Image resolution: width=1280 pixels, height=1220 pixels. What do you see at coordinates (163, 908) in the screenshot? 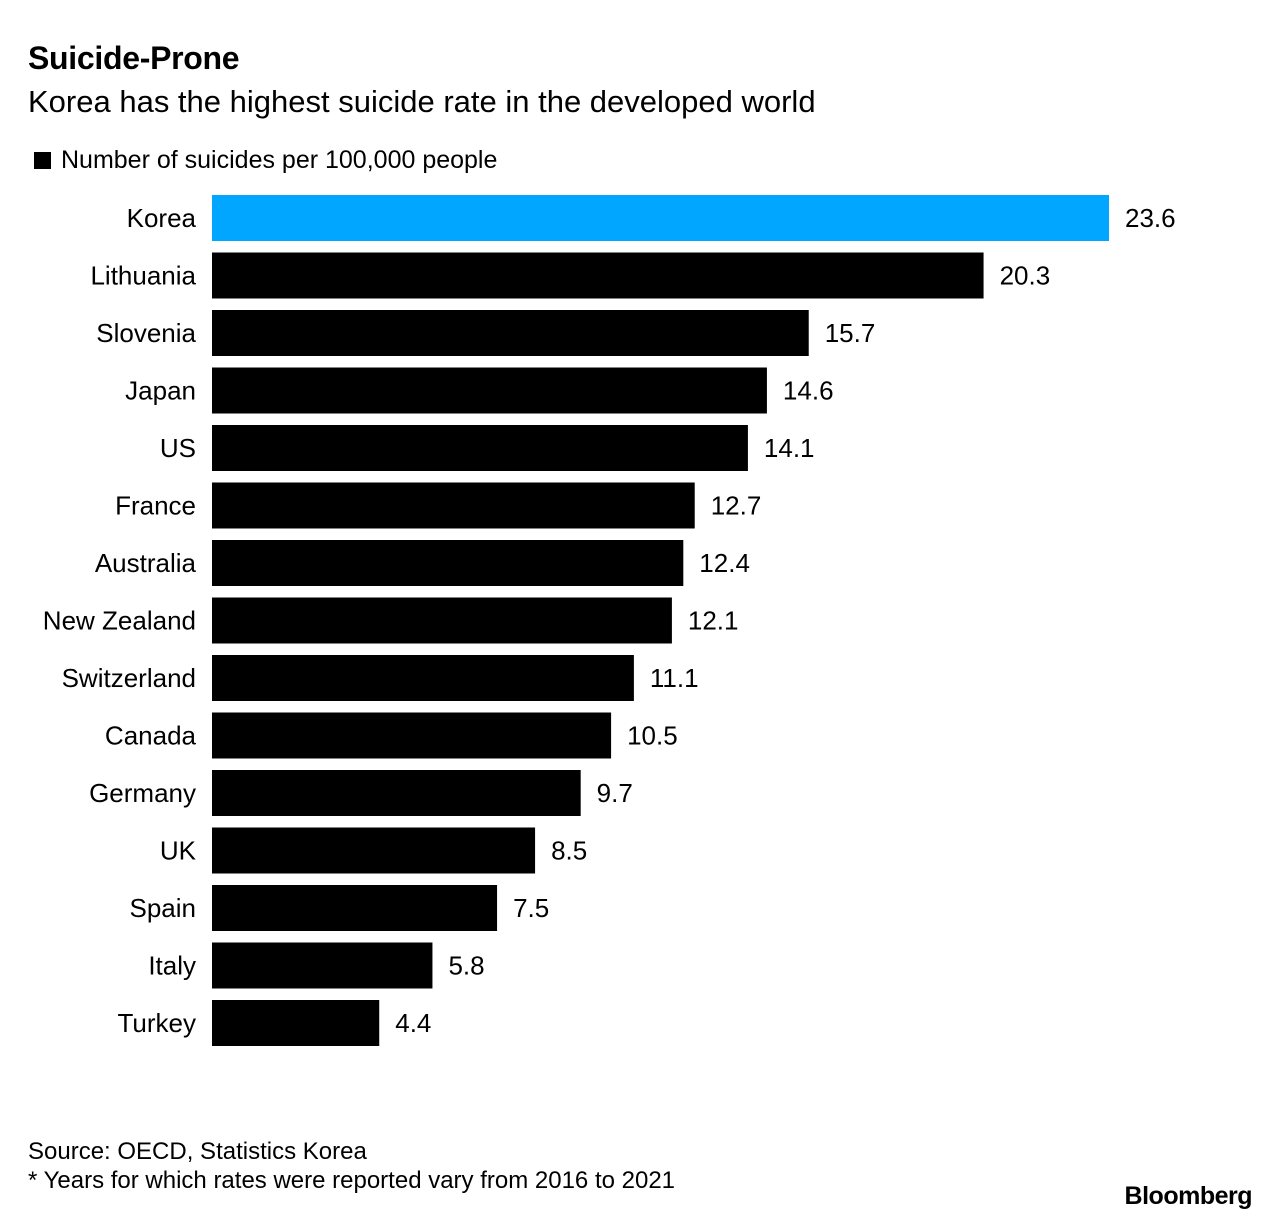
I see `category-label: Spain` at bounding box center [163, 908].